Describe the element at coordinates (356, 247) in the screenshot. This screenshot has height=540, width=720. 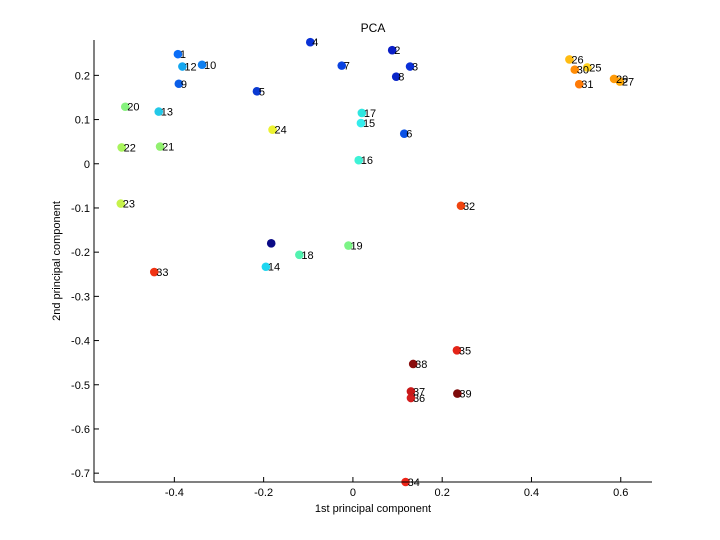
I see `data-point-label: 19` at that location.